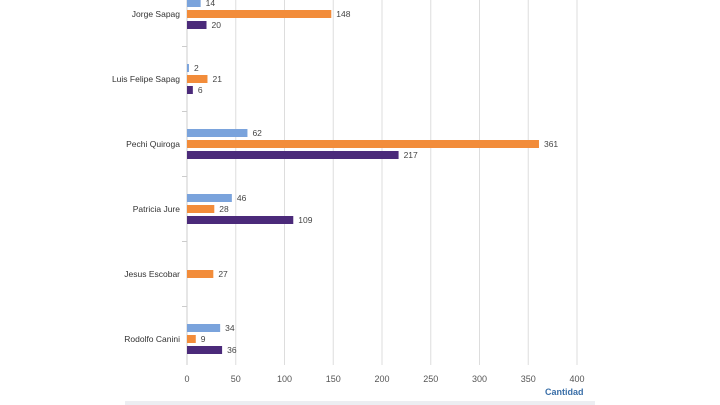 Image resolution: width=720 pixels, height=405 pixels. I want to click on data-label: 9, so click(203, 339).